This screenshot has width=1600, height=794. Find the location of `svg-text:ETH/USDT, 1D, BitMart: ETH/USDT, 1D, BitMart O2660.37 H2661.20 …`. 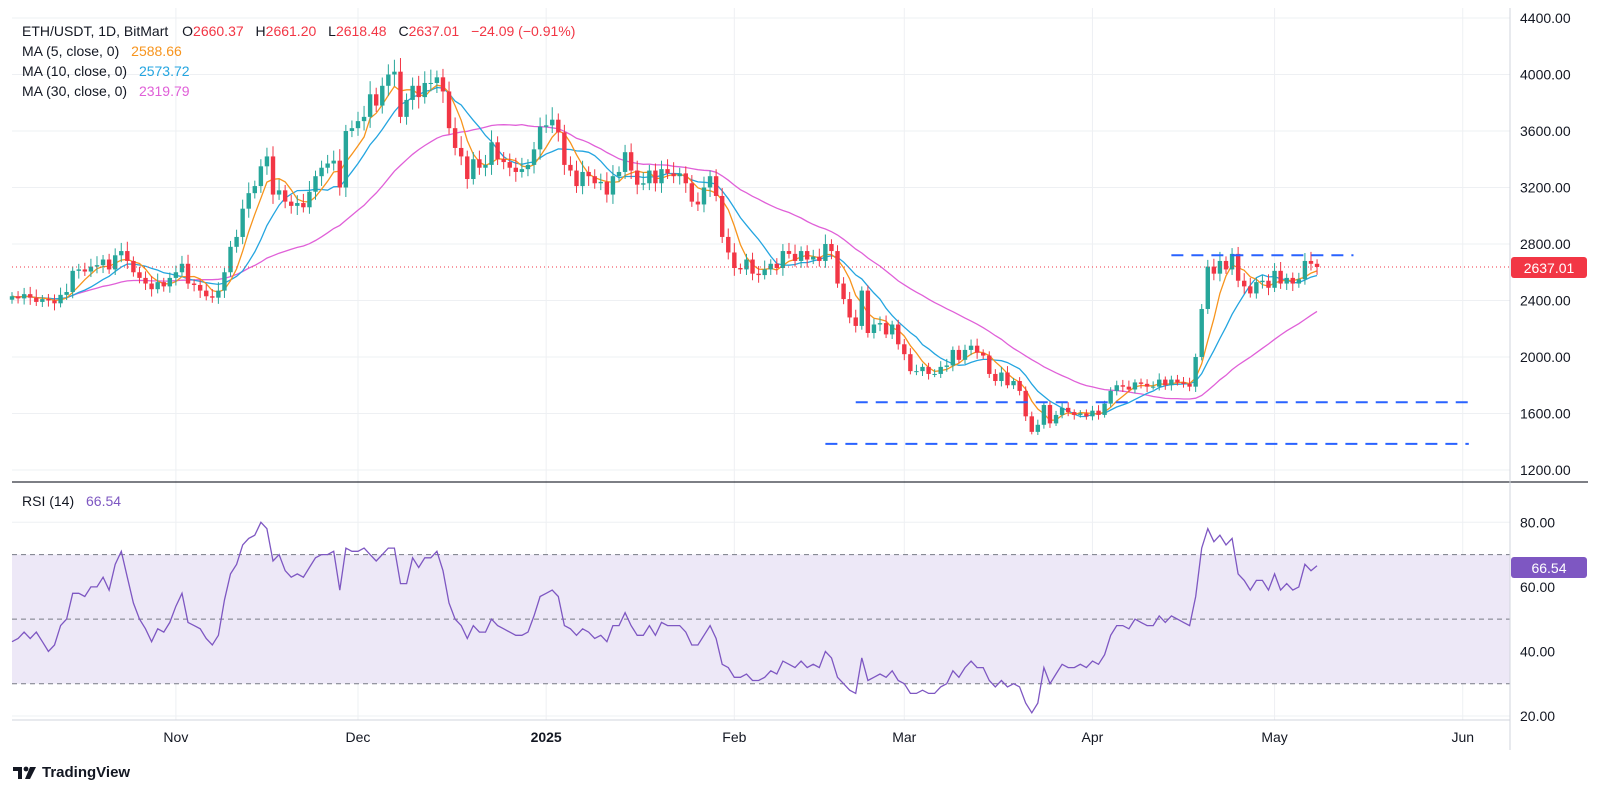

svg-text:ETH/USDT, 1D, BitMart: ETH/USDT, 1D, BitMart O2660.37 H2661.20 … is located at coordinates (298, 31).